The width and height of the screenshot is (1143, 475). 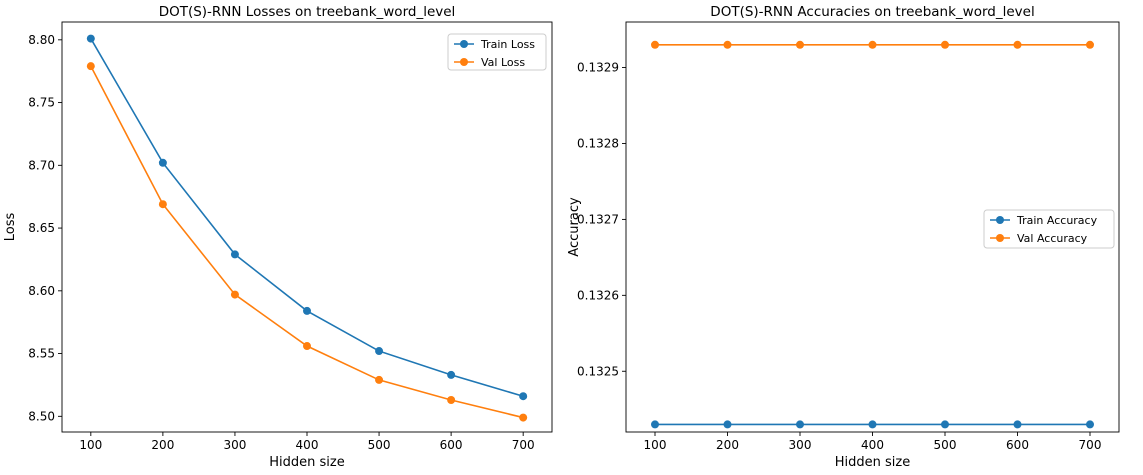 What do you see at coordinates (41, 103) in the screenshot?
I see `y-tick-label: 8.75` at bounding box center [41, 103].